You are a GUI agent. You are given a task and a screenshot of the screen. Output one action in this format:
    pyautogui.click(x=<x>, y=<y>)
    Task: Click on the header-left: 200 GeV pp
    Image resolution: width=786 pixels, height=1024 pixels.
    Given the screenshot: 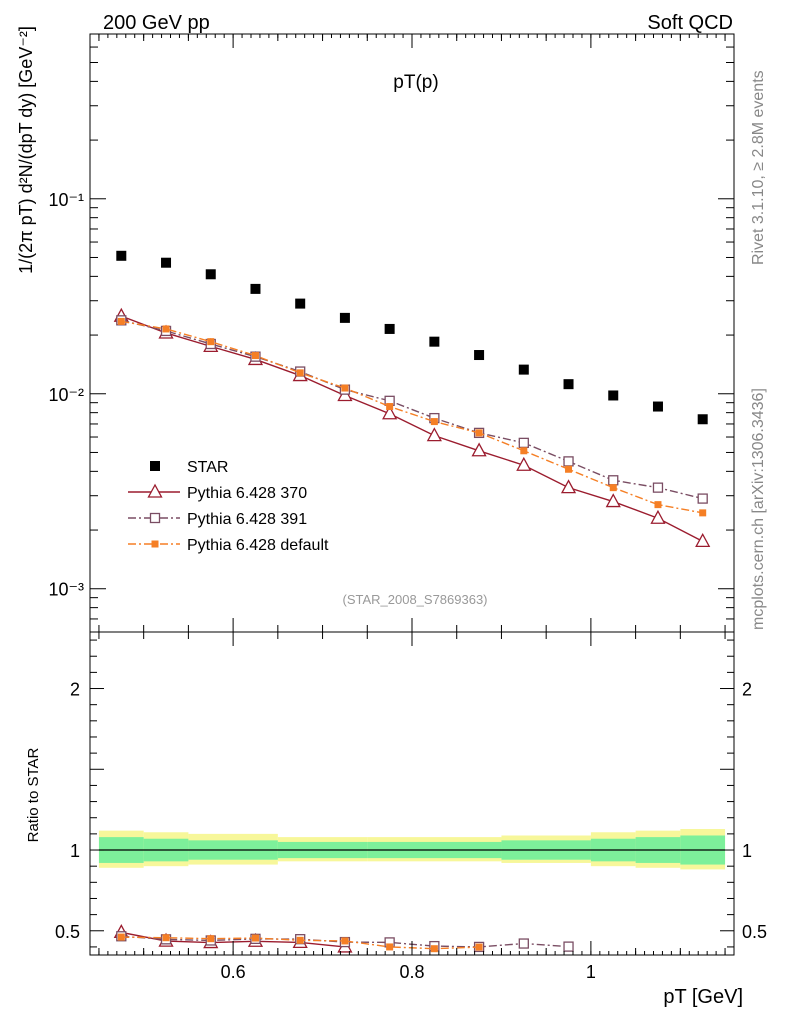 What is the action you would take?
    pyautogui.click(x=156, y=23)
    